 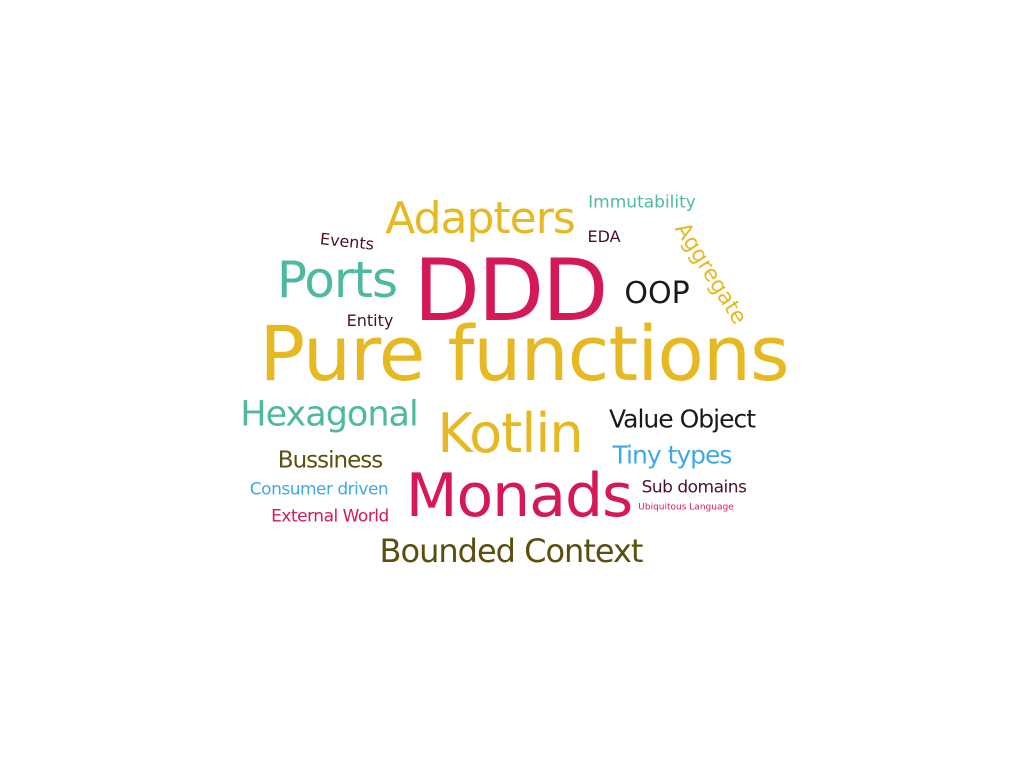 What do you see at coordinates (511, 291) in the screenshot?
I see `word-ddd: DDD` at bounding box center [511, 291].